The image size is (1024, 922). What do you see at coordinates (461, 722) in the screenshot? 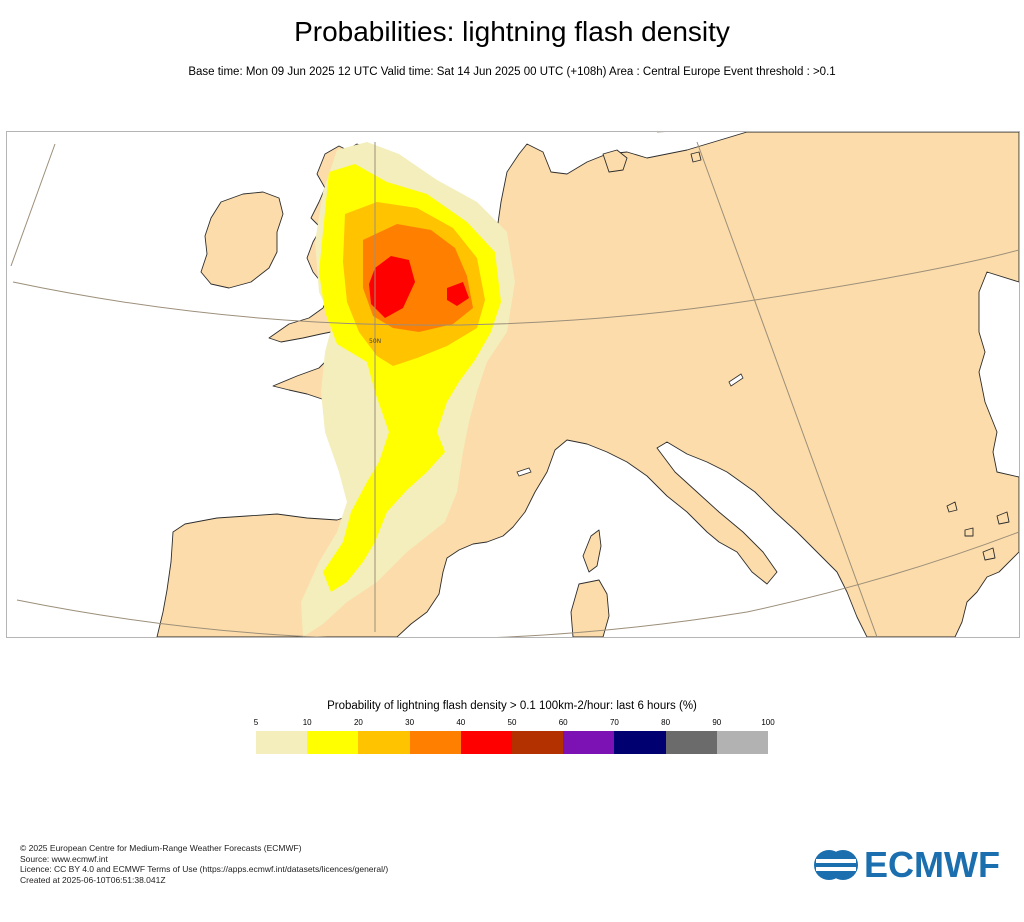
I see `legend-tick: 40` at bounding box center [461, 722].